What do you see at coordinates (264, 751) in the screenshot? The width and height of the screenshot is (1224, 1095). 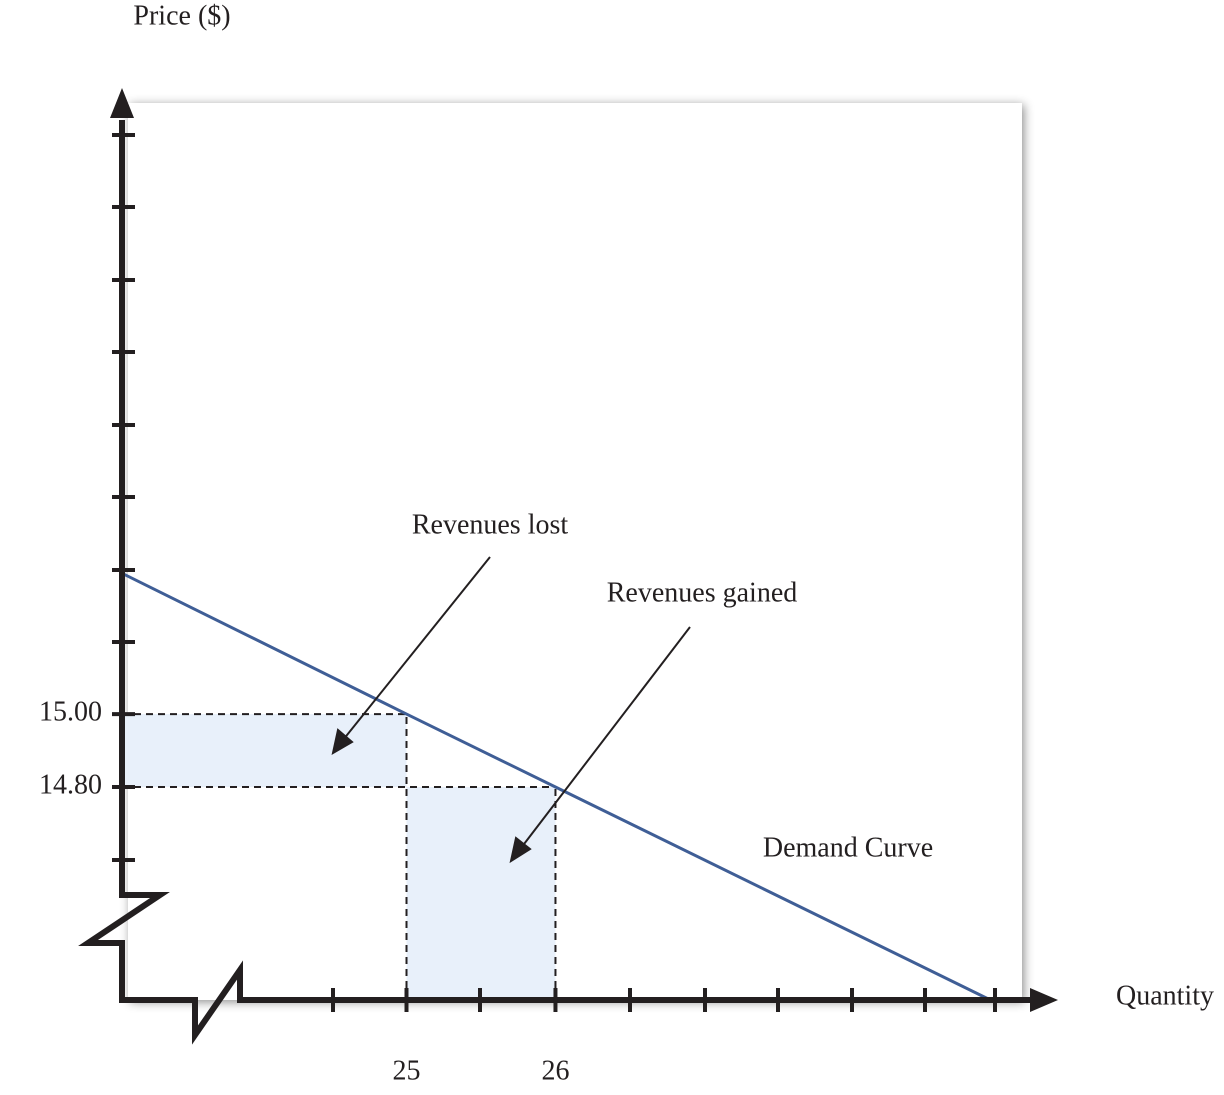 I see `revenue-lost-area` at bounding box center [264, 751].